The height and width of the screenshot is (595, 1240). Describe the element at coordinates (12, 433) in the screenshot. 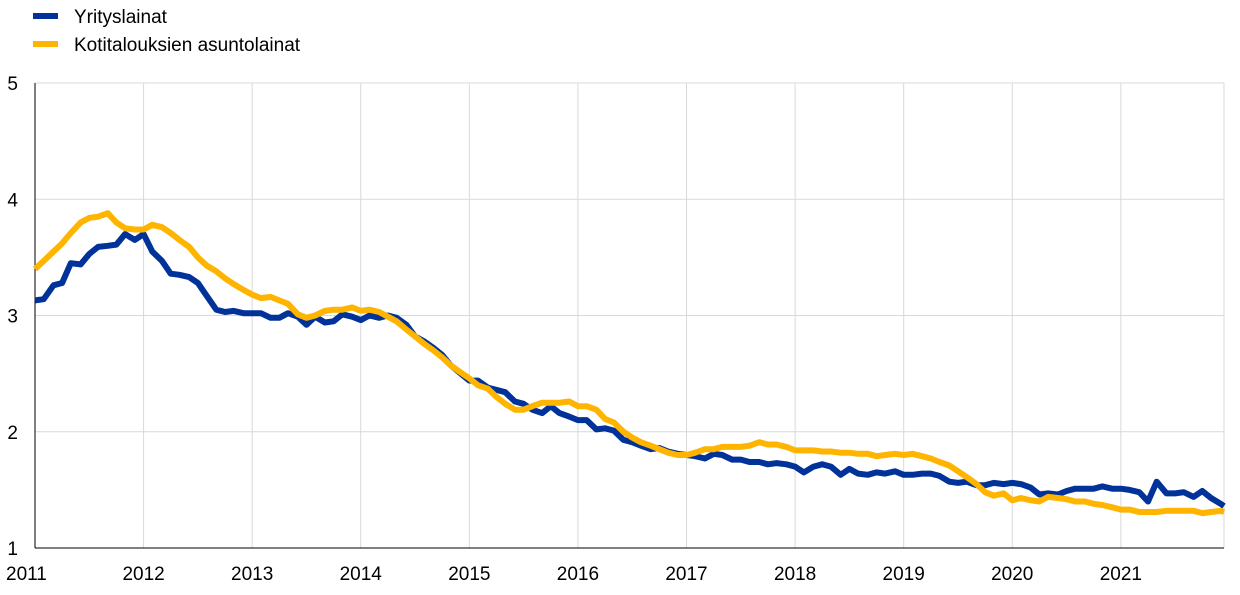

I see `y-tick-label: 2` at that location.